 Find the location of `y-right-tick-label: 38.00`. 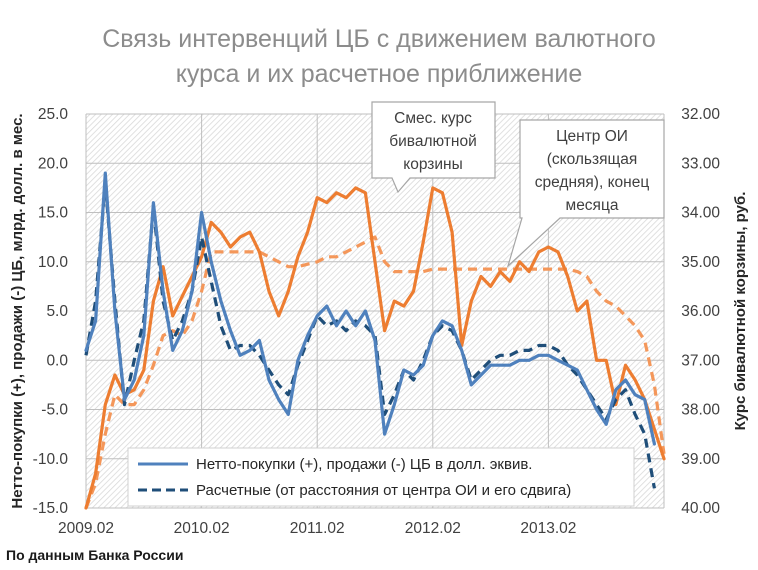

y-right-tick-label: 38.00 is located at coordinates (700, 410).